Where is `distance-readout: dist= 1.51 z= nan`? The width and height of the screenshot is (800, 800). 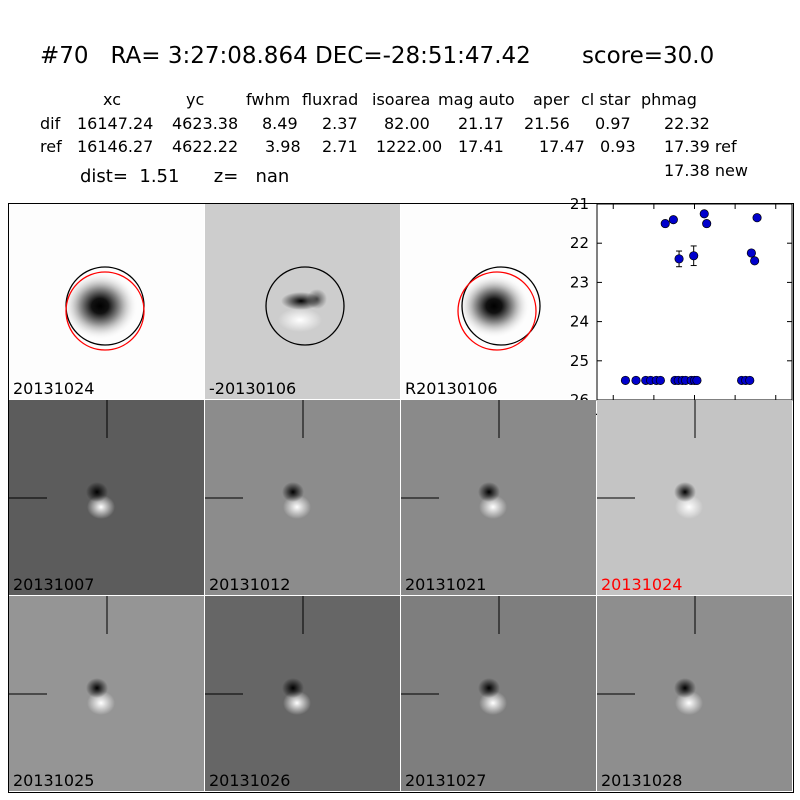 distance-readout: dist= 1.51 z= nan is located at coordinates (185, 176).